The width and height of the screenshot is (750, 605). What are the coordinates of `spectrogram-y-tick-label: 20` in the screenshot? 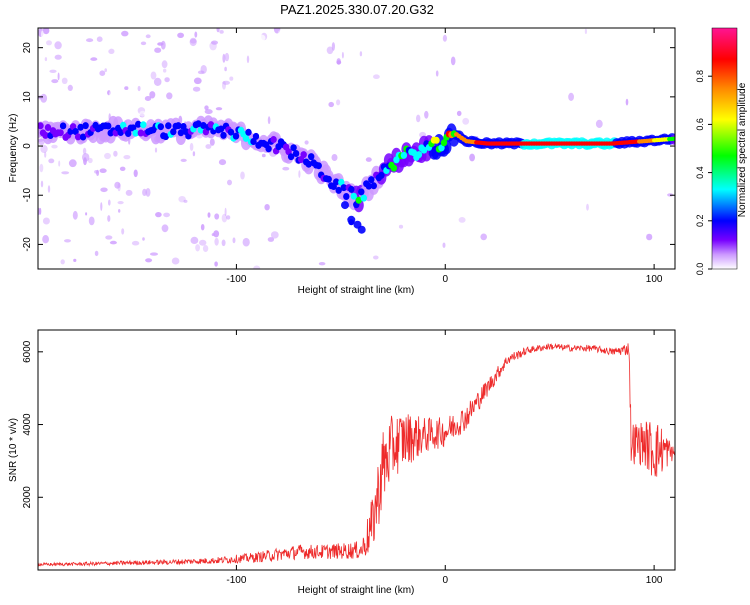 It's located at (27, 48).